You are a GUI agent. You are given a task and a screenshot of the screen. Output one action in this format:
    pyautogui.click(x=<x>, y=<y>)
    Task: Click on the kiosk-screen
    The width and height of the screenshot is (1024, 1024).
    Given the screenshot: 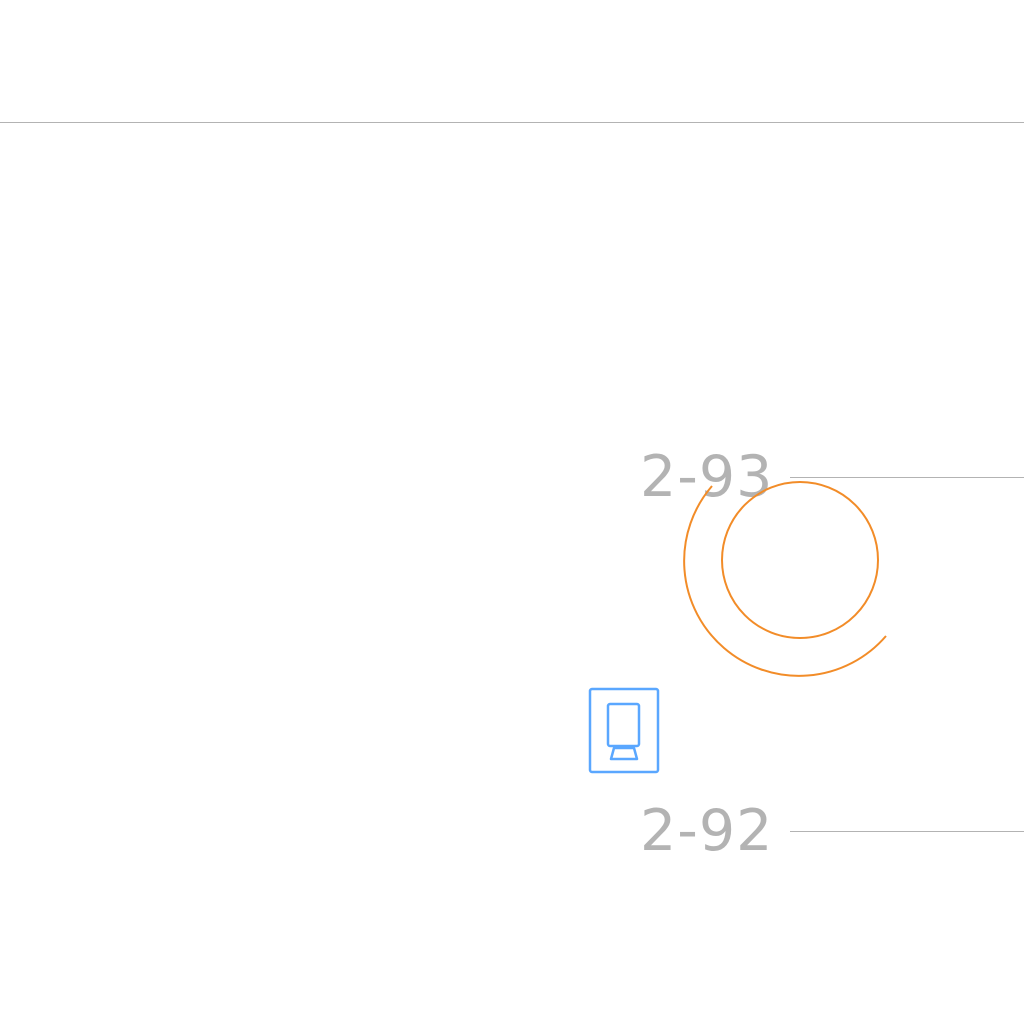 What is the action you would take?
    pyautogui.click(x=623, y=725)
    